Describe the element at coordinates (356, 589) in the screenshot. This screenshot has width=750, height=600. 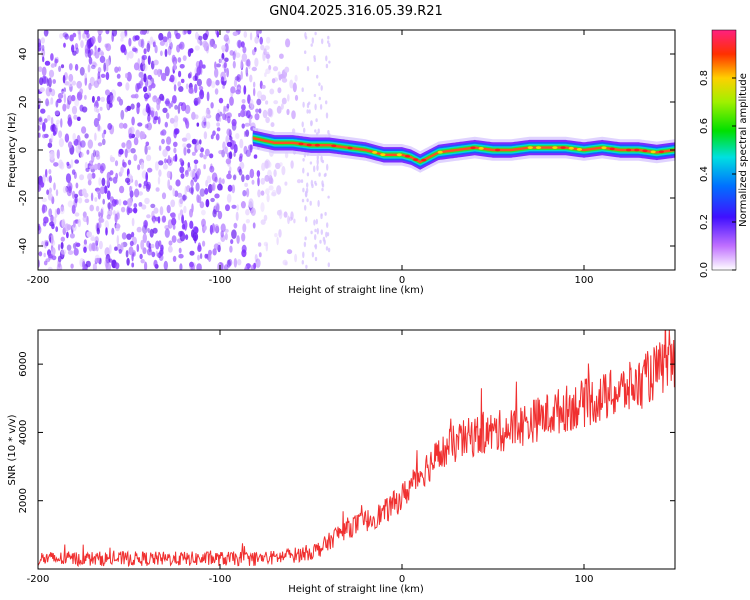
I see `snr-x-label: Height of straight line (km)` at that location.